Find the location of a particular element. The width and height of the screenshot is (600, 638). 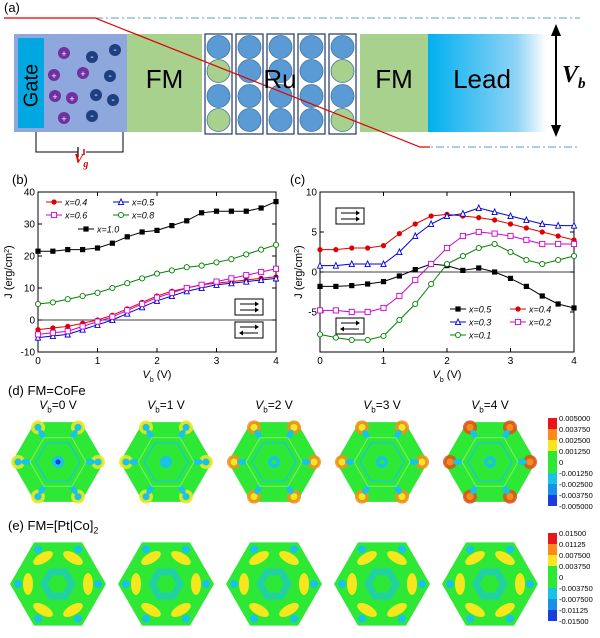

series-markers-x=0.6 is located at coordinates (157, 301).